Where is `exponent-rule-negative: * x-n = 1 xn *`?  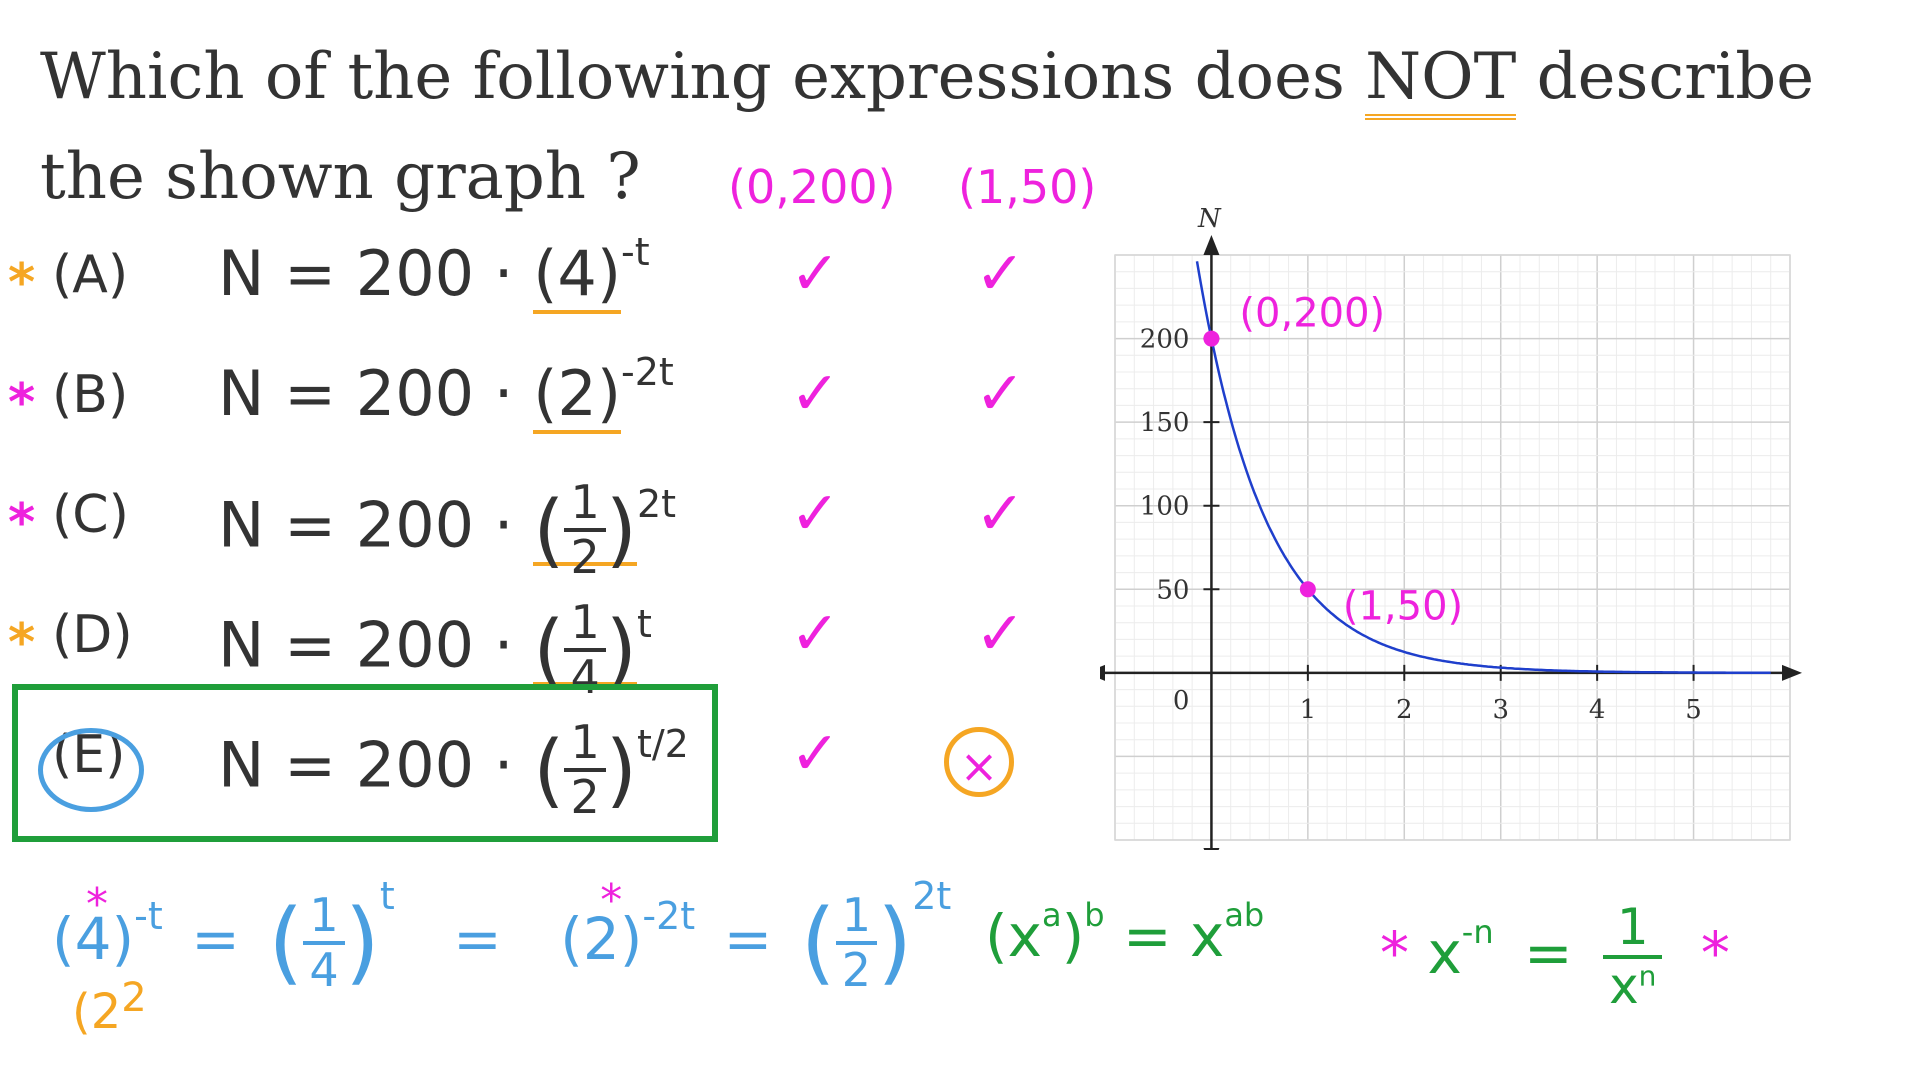 exponent-rule-negative: * x-n = 1 xn * is located at coordinates (1555, 957).